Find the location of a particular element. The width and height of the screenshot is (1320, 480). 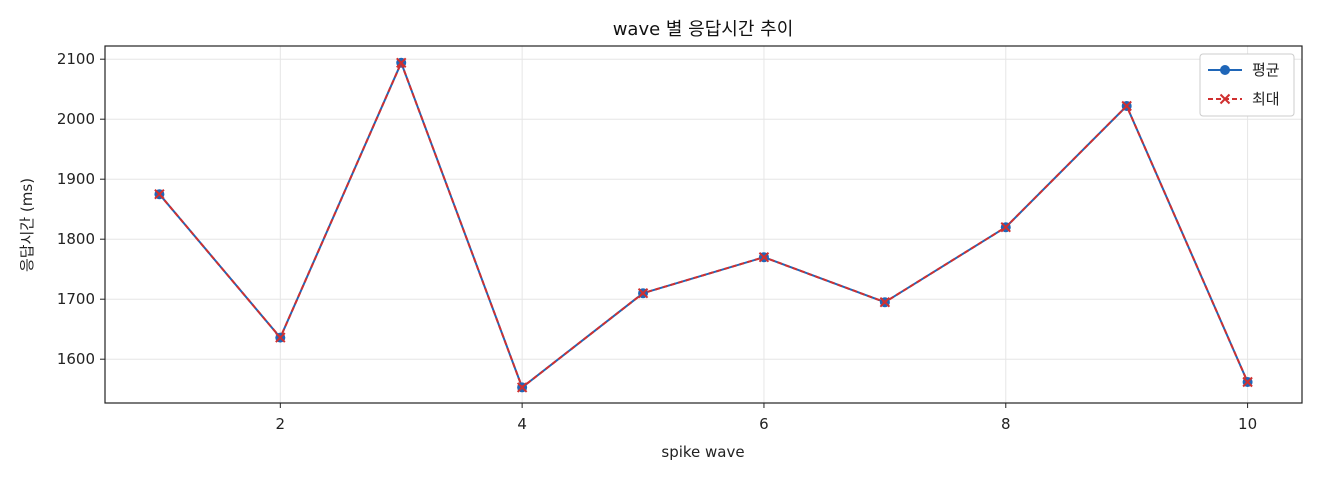

x-tick-label: 6 is located at coordinates (764, 424).